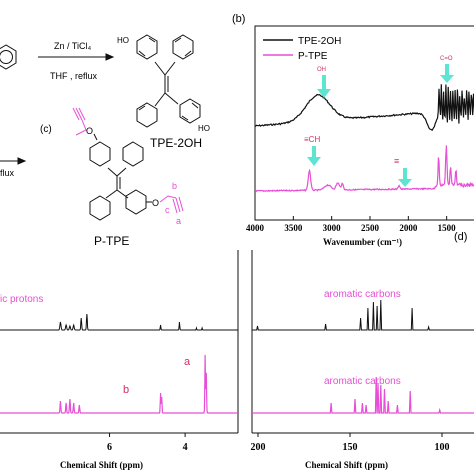 The height and width of the screenshot is (474, 474). I want to click on ho-label-bottom: HO, so click(204, 128).